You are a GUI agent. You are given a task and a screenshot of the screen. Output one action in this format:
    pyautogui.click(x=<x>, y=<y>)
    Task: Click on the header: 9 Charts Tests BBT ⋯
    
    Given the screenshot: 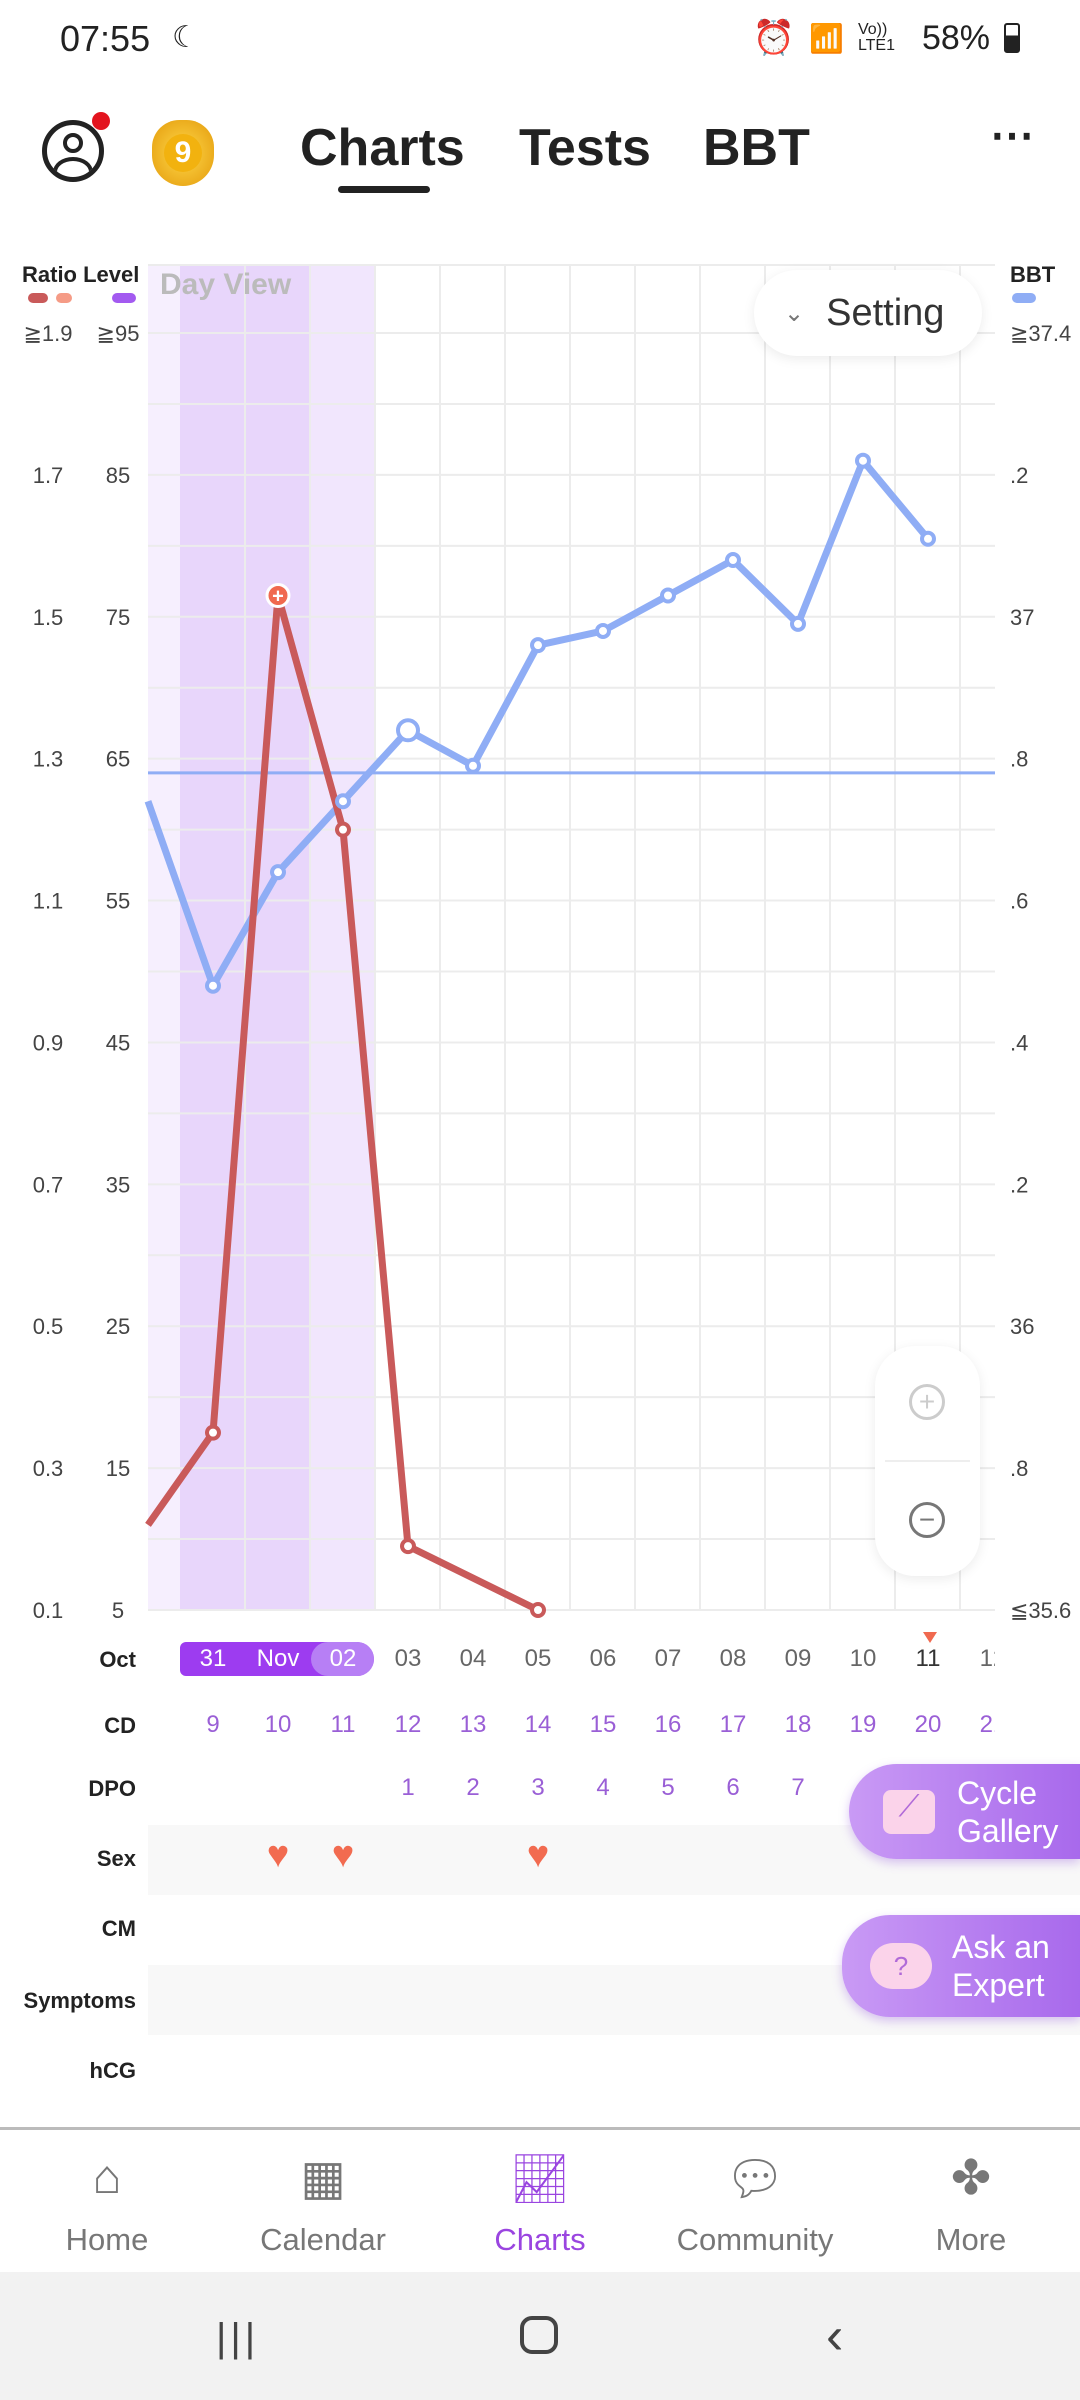 What is the action you would take?
    pyautogui.click(x=540, y=155)
    